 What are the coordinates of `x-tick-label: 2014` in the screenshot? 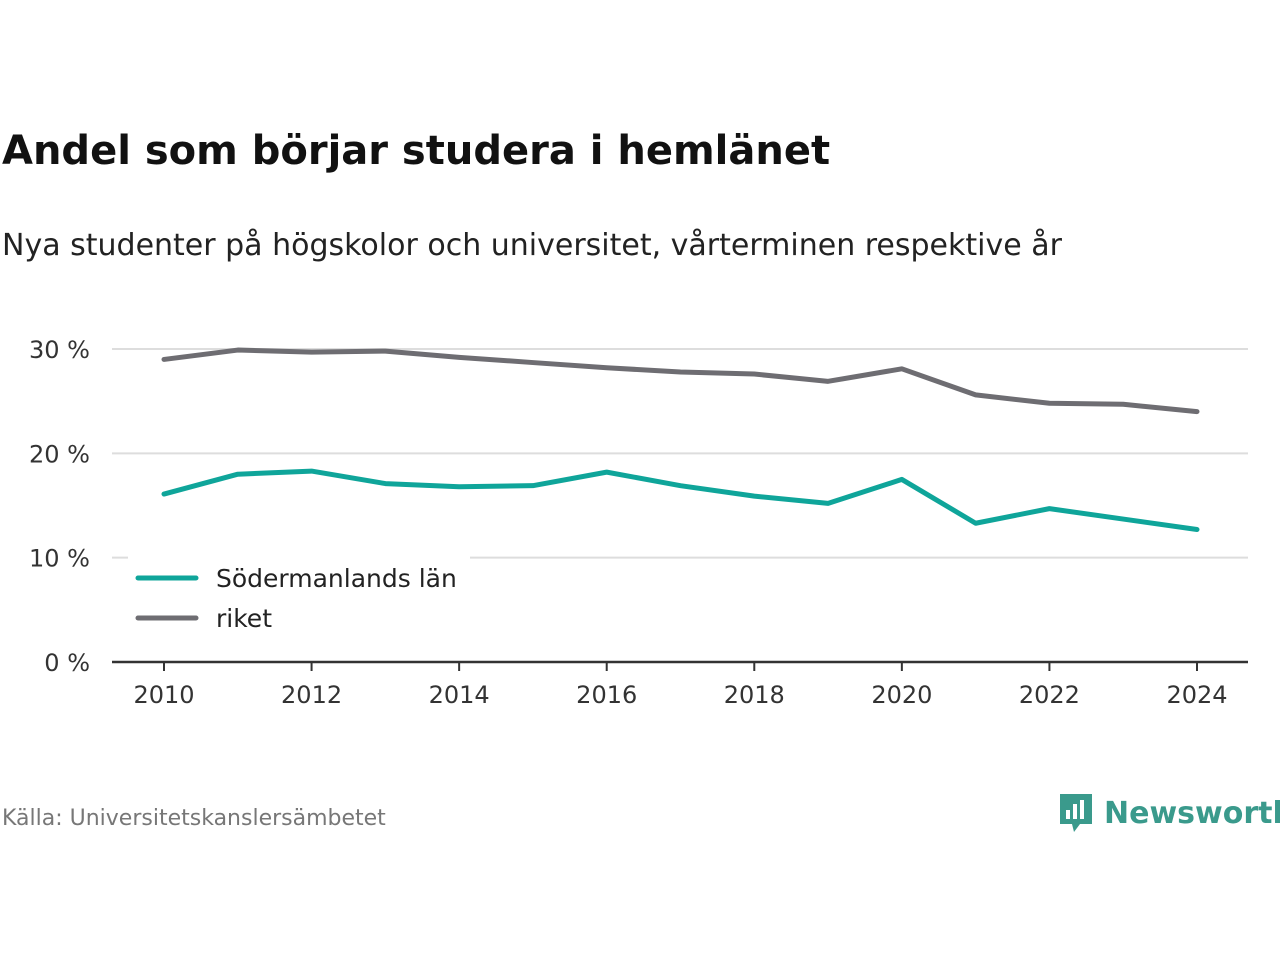 It's located at (459, 695).